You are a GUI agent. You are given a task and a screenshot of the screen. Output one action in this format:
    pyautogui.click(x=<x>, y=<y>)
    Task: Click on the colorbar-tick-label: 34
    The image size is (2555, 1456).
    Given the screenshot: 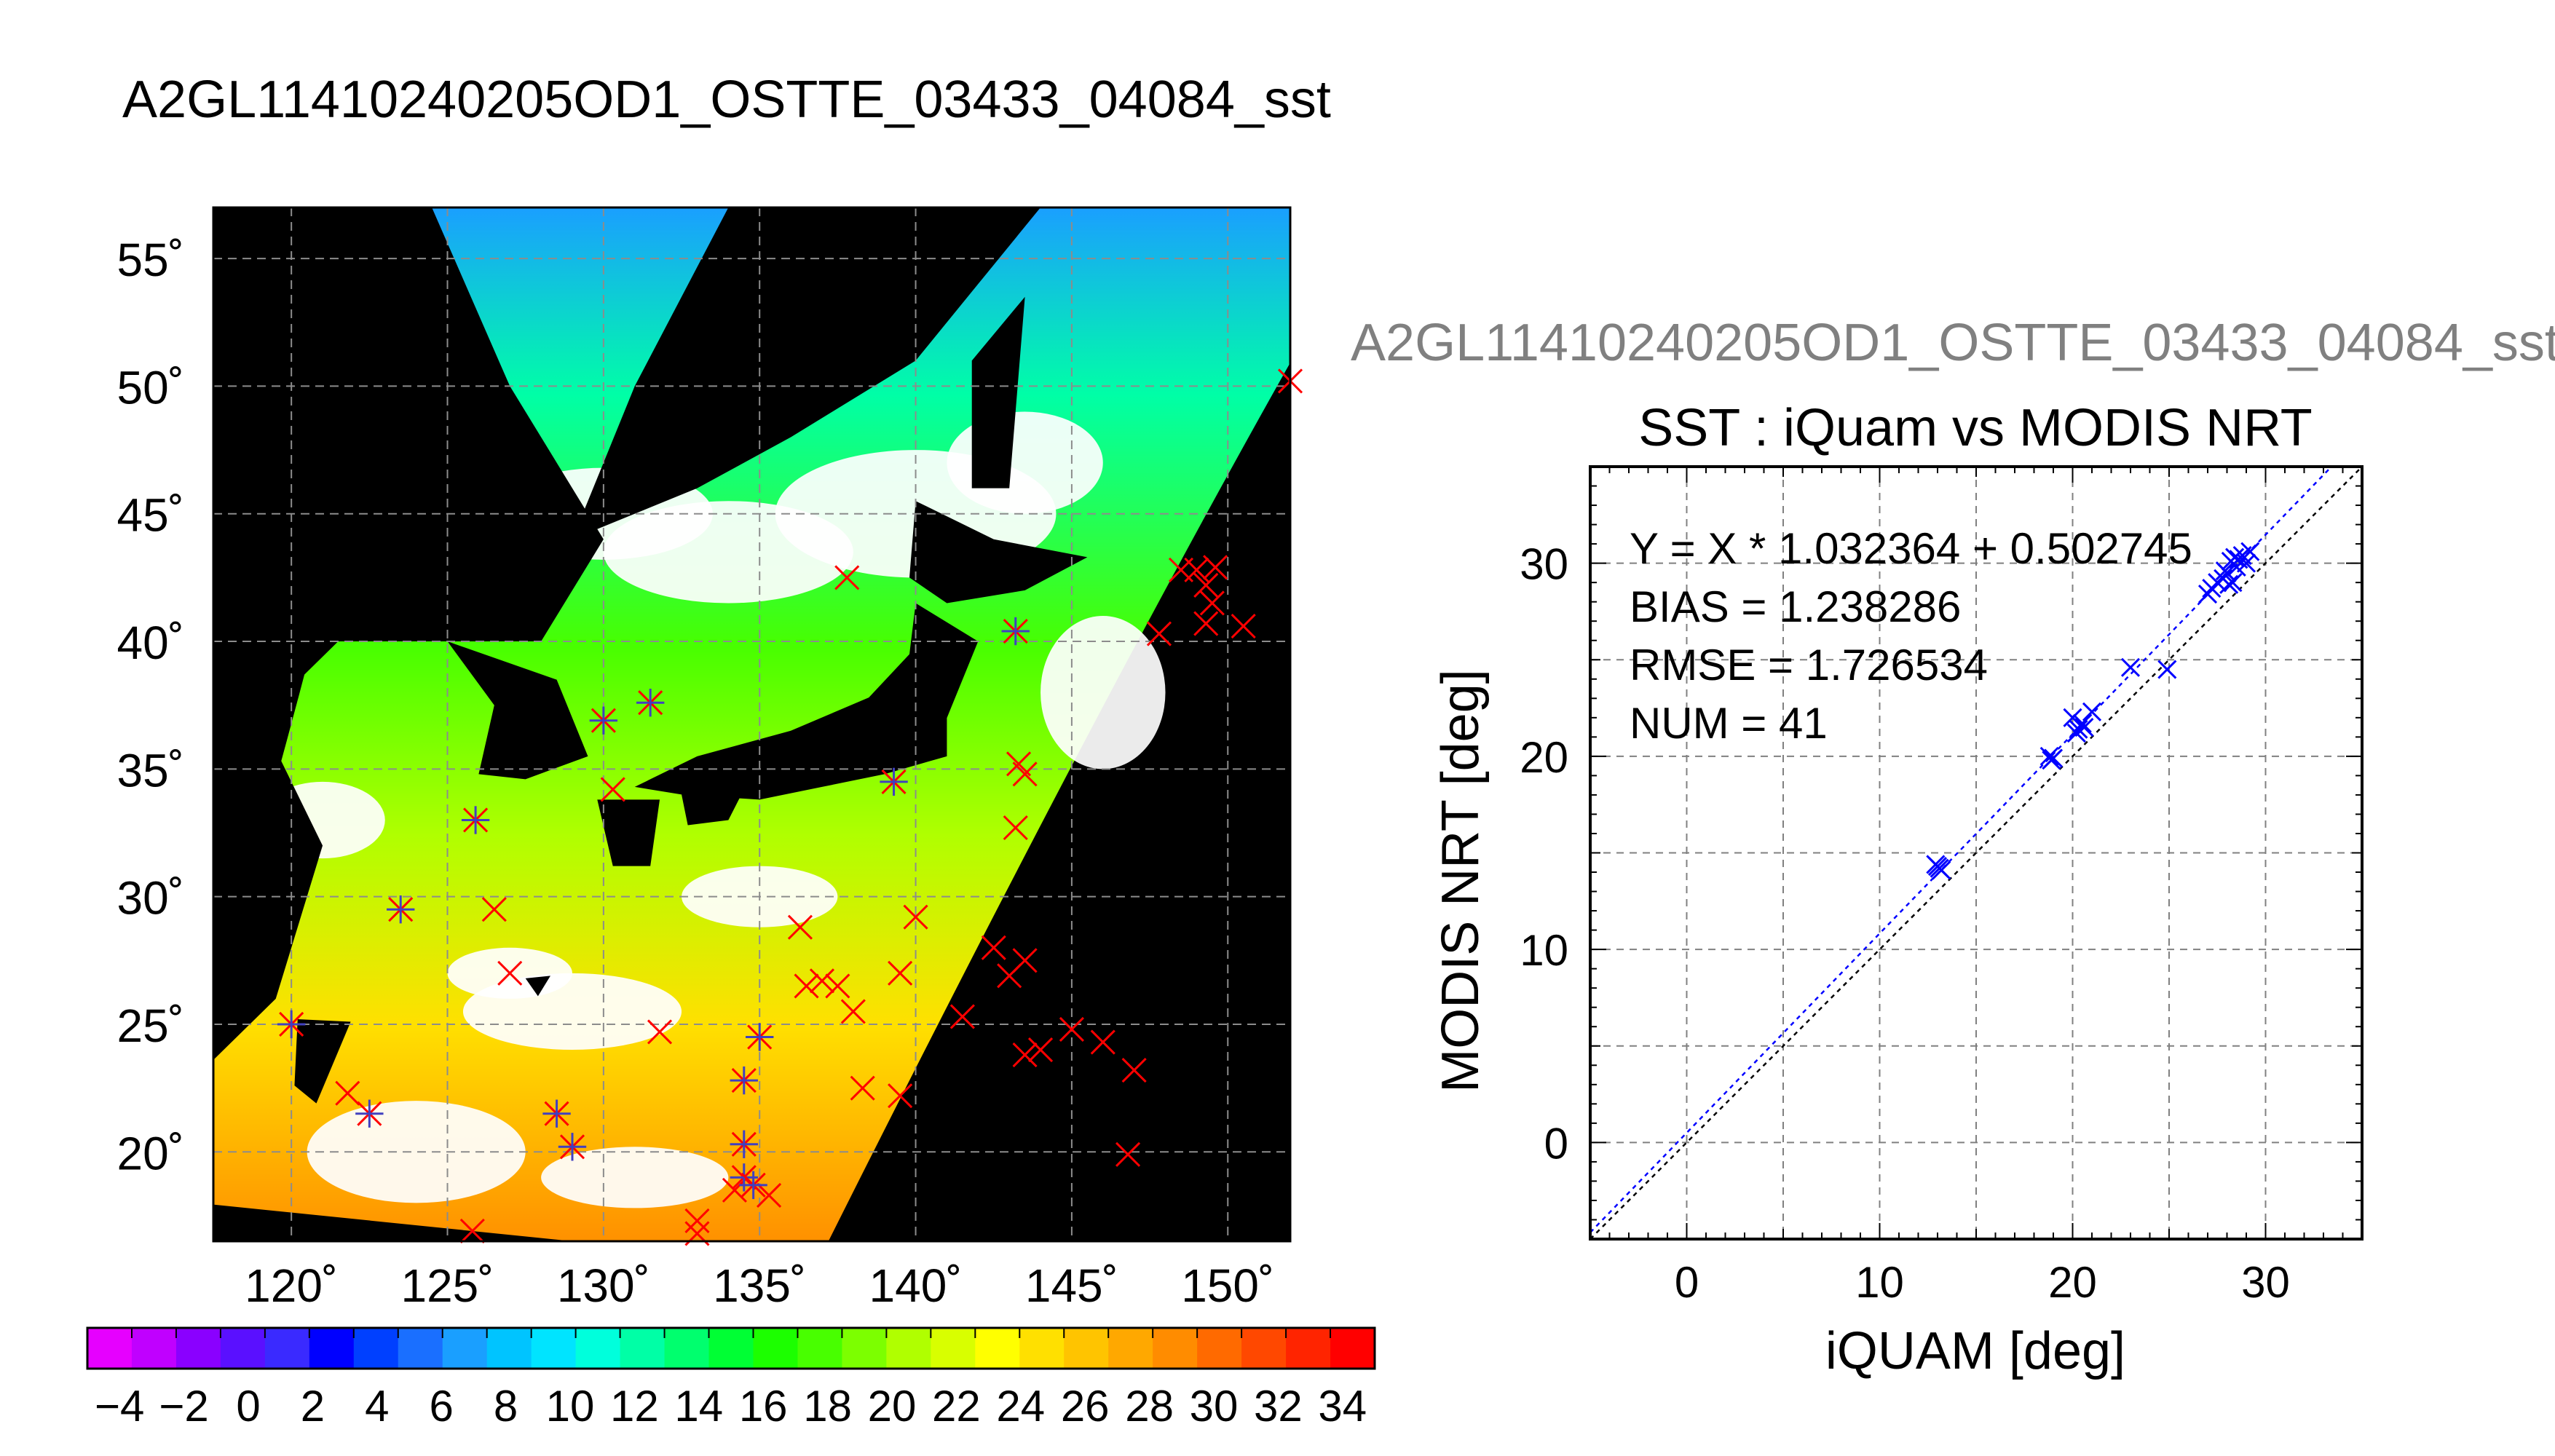 What is the action you would take?
    pyautogui.click(x=1342, y=1406)
    